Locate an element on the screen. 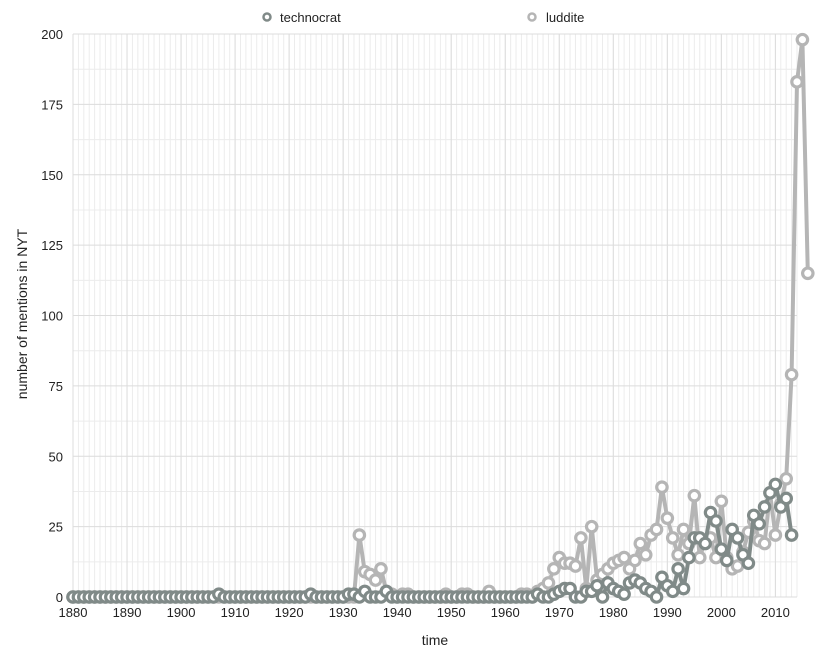  x-tick-label: 1960 is located at coordinates (505, 612).